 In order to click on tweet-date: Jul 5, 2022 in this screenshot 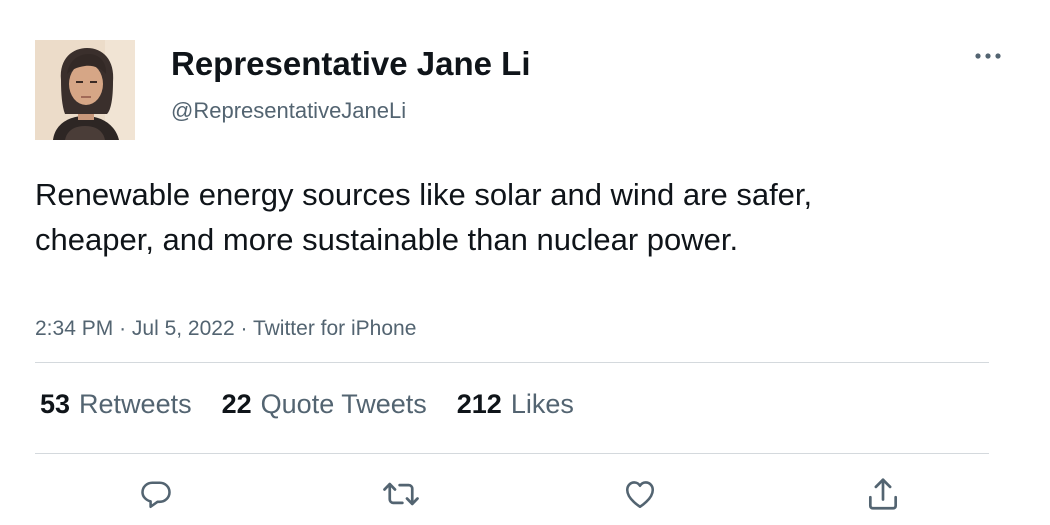, I will do `click(183, 328)`.